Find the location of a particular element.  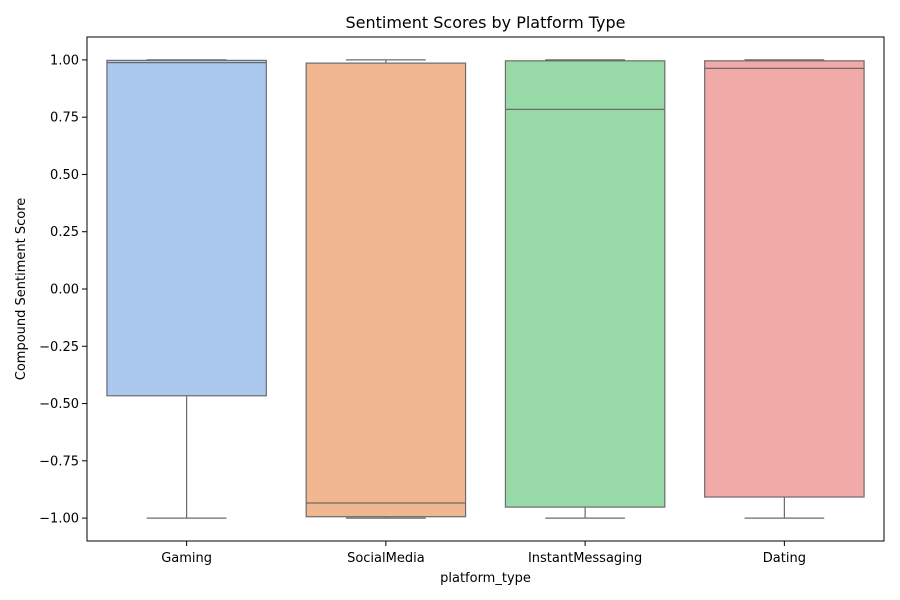

x-tick-label-instantmessaging: InstantMessaging is located at coordinates (585, 558).